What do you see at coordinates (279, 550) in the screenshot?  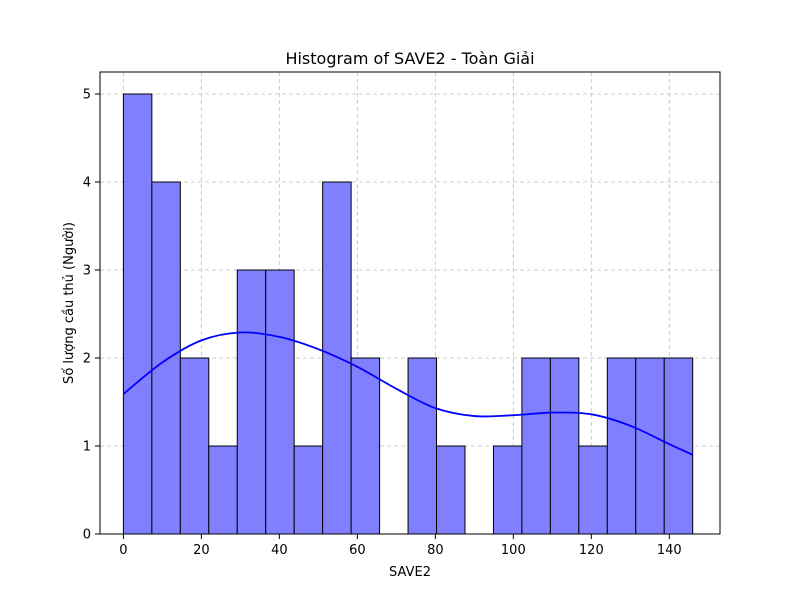 I see `x-tick-label-2: 40` at bounding box center [279, 550].